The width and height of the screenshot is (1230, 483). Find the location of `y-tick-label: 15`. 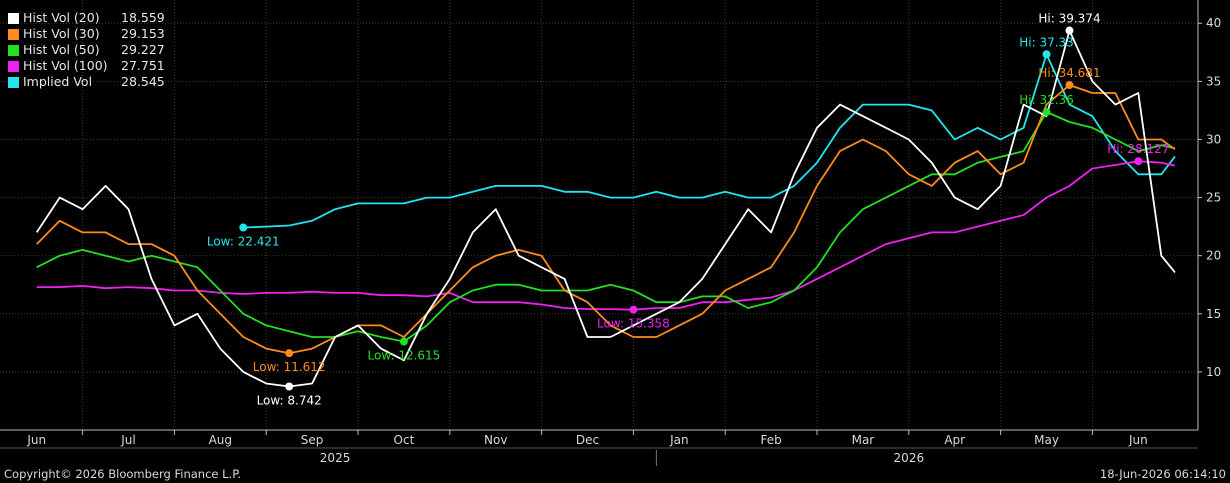

y-tick-label: 15 is located at coordinates (1213, 314).